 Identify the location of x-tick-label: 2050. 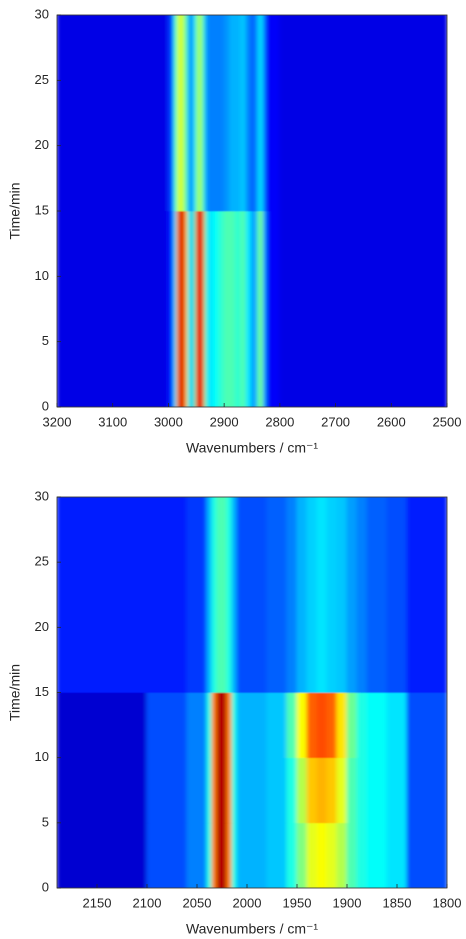
(197, 902).